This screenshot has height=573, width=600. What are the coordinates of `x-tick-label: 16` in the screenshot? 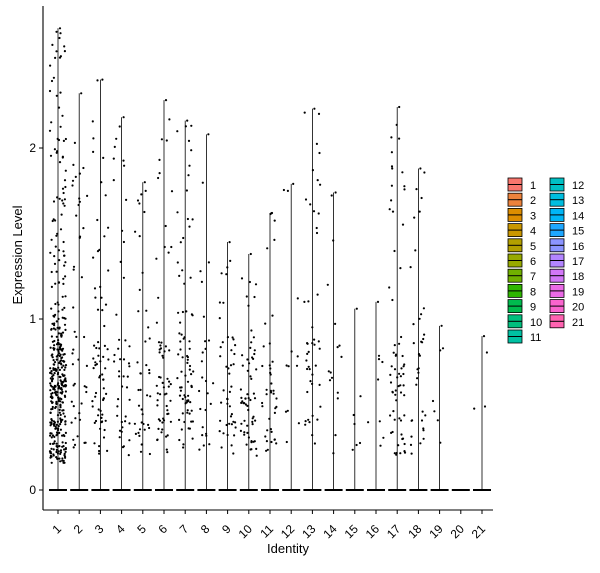 It's located at (373, 532).